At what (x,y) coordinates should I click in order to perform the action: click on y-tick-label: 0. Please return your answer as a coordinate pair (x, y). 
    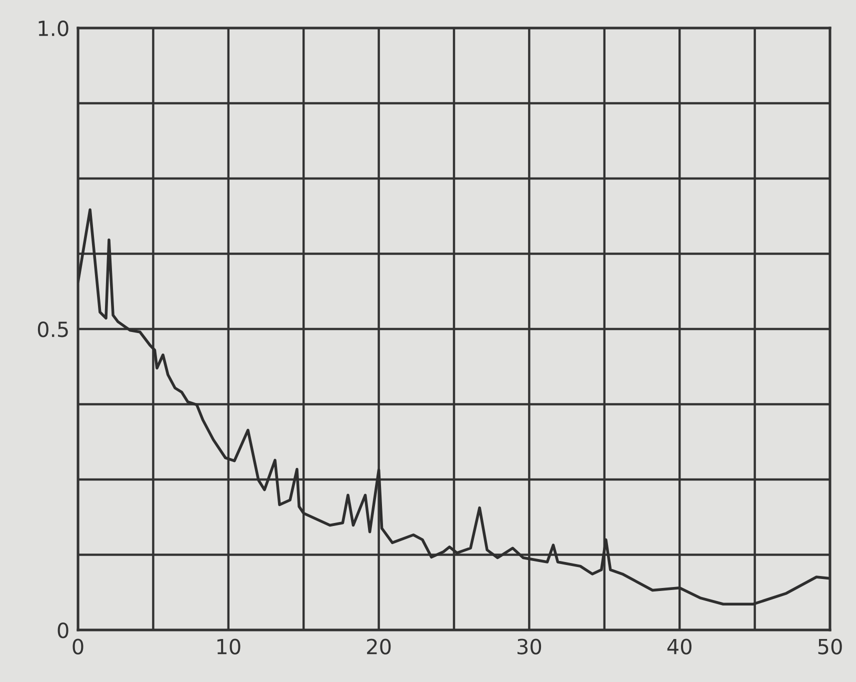
    Looking at the image, I should click on (63, 630).